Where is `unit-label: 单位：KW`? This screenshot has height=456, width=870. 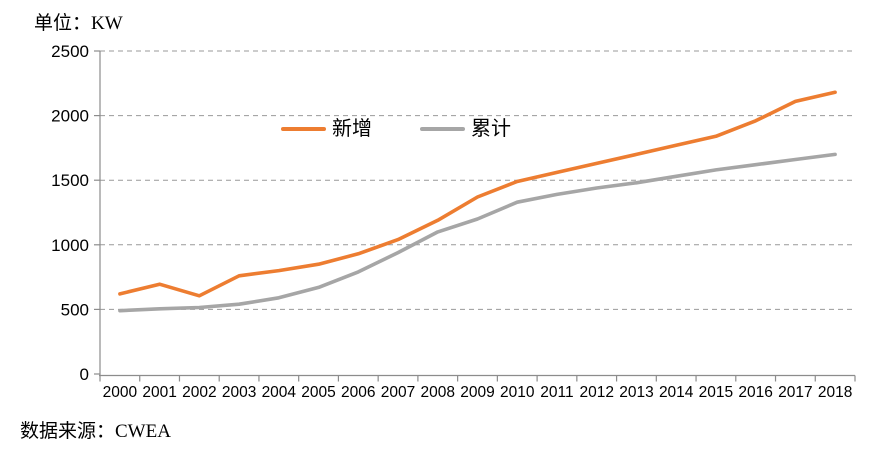 unit-label: 单位：KW is located at coordinates (78, 23).